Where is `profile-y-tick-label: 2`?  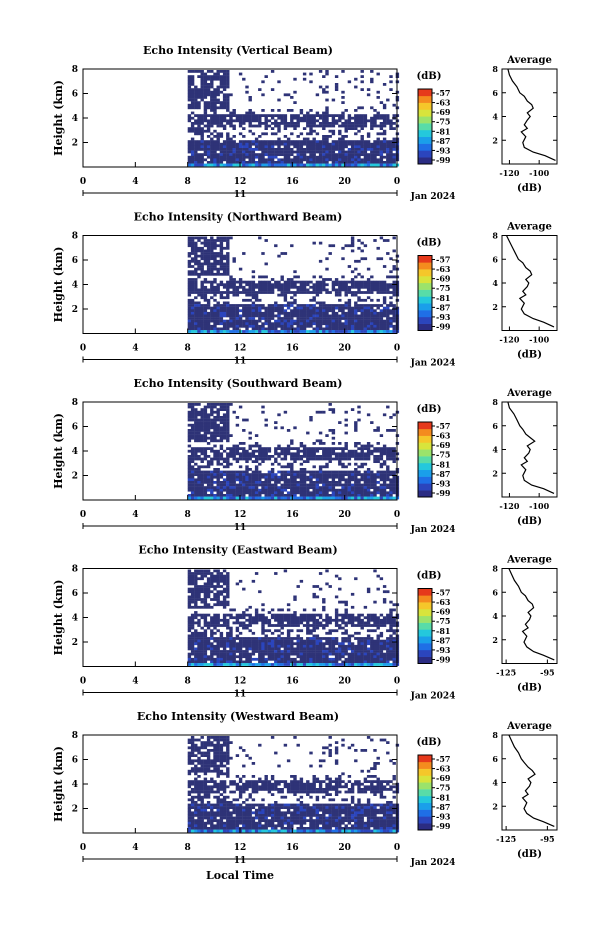
profile-y-tick-label: 2 is located at coordinates (495, 307).